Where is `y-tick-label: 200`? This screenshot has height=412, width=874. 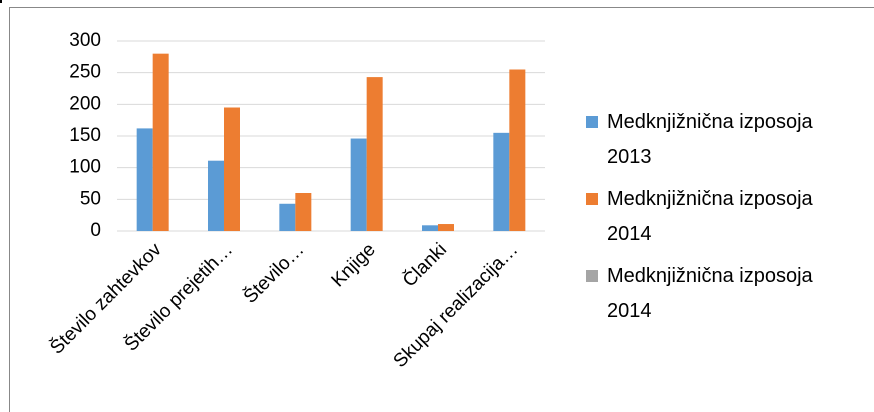 y-tick-label: 200 is located at coordinates (85, 103).